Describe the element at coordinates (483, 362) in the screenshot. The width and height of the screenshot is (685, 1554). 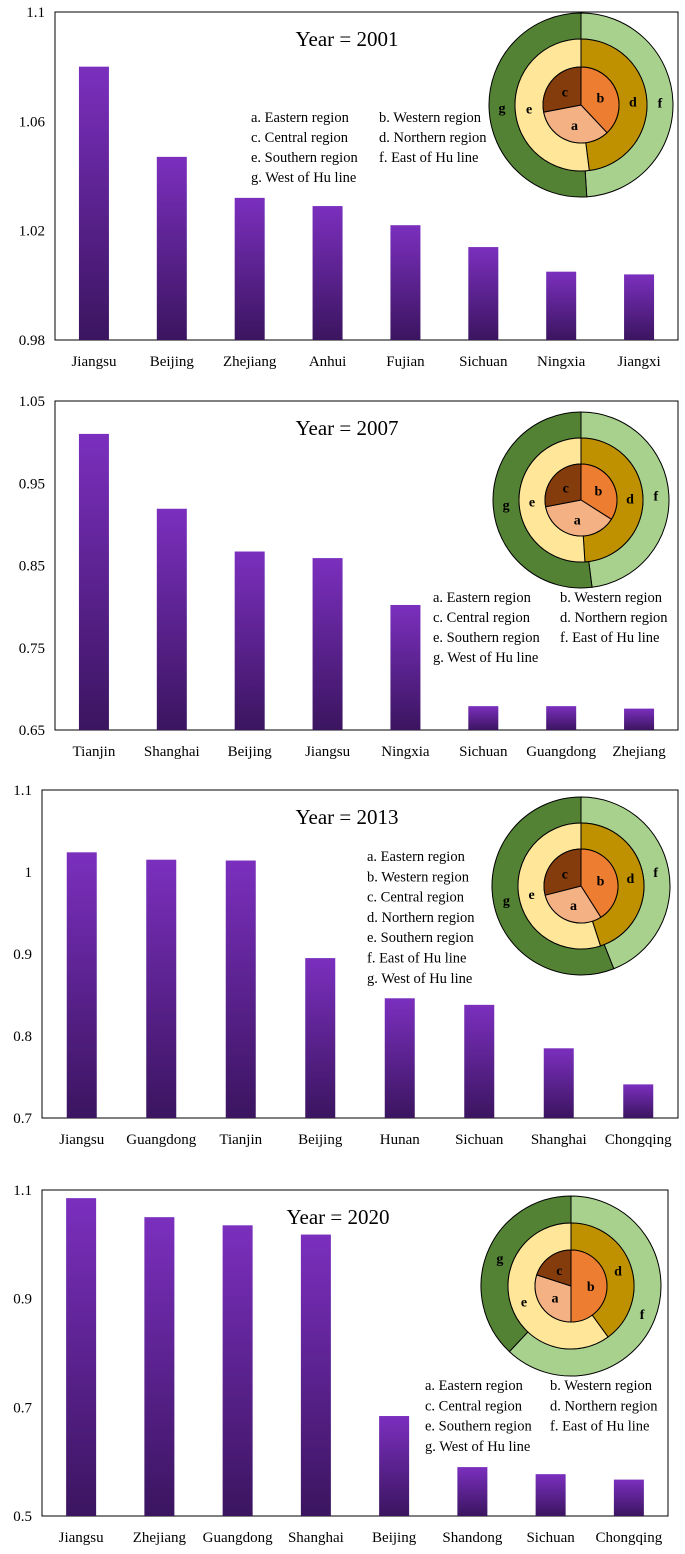
I see `x-tick-label: Sichuan` at that location.